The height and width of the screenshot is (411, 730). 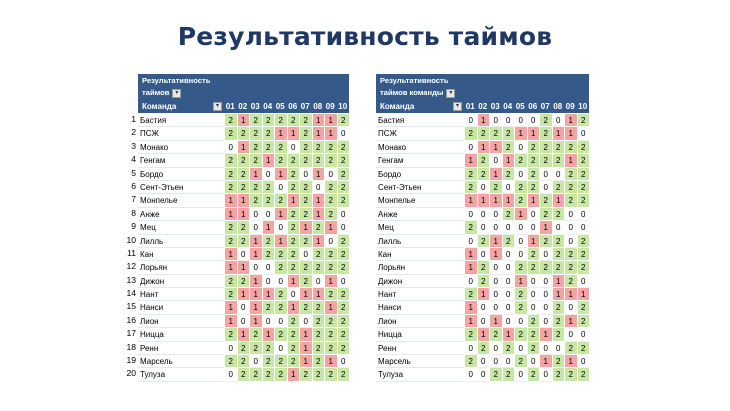 I want to click on table-row: Тулуза 0 2 2 2 2 1 2 2 2 2, so click(x=243, y=375).